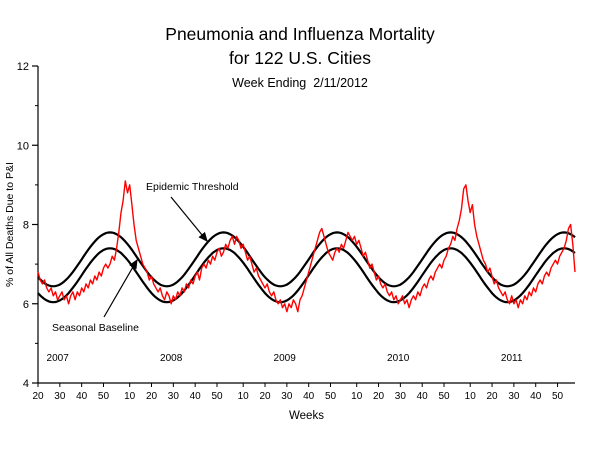 This screenshot has height=450, width=600. What do you see at coordinates (26, 384) in the screenshot?
I see `y-tick-label: 4` at bounding box center [26, 384].